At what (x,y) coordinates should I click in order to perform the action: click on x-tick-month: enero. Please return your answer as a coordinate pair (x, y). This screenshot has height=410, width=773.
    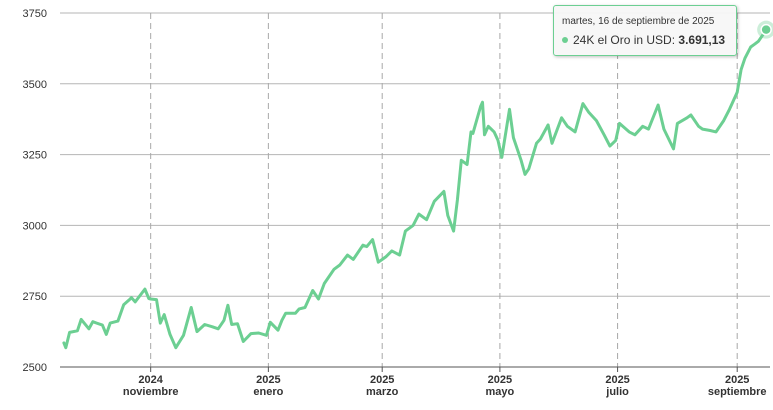
    Looking at the image, I should click on (268, 392).